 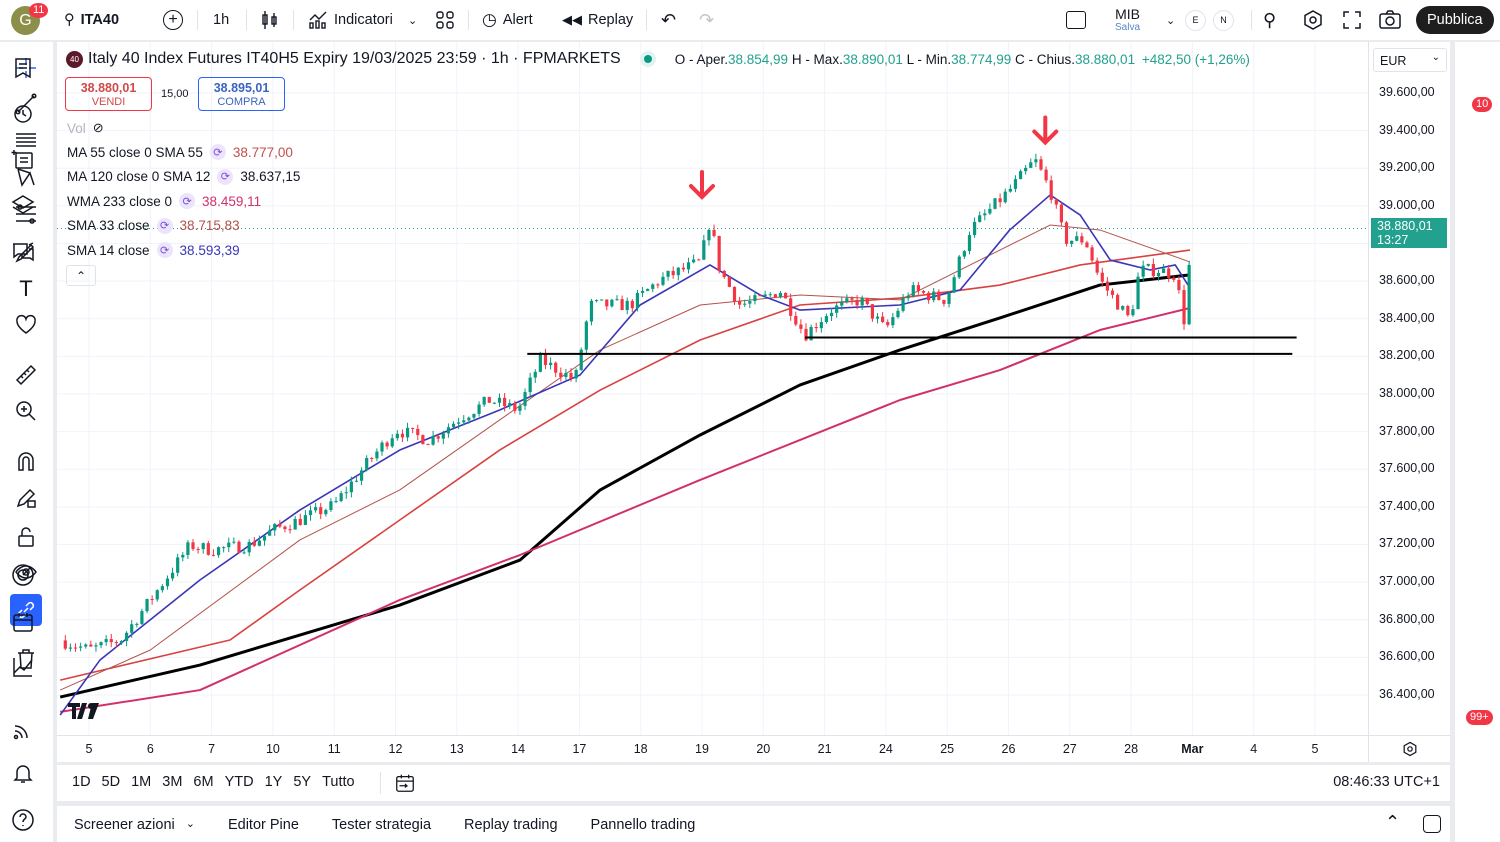 What do you see at coordinates (184, 176) in the screenshot?
I see `indicator-row: MA 120 close 0 SMA 12 ⟳ 38.637,15` at bounding box center [184, 176].